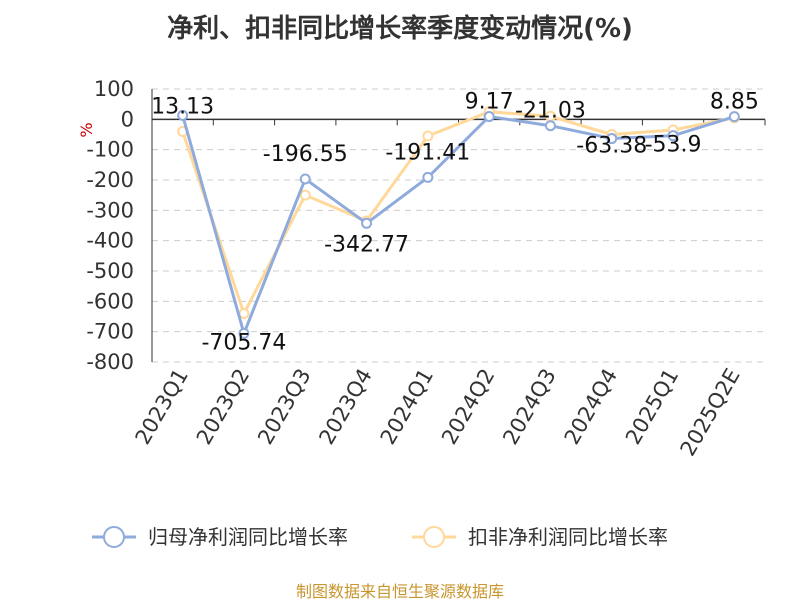  What do you see at coordinates (734, 102) in the screenshot?
I see `data-label: 8.85` at bounding box center [734, 102].